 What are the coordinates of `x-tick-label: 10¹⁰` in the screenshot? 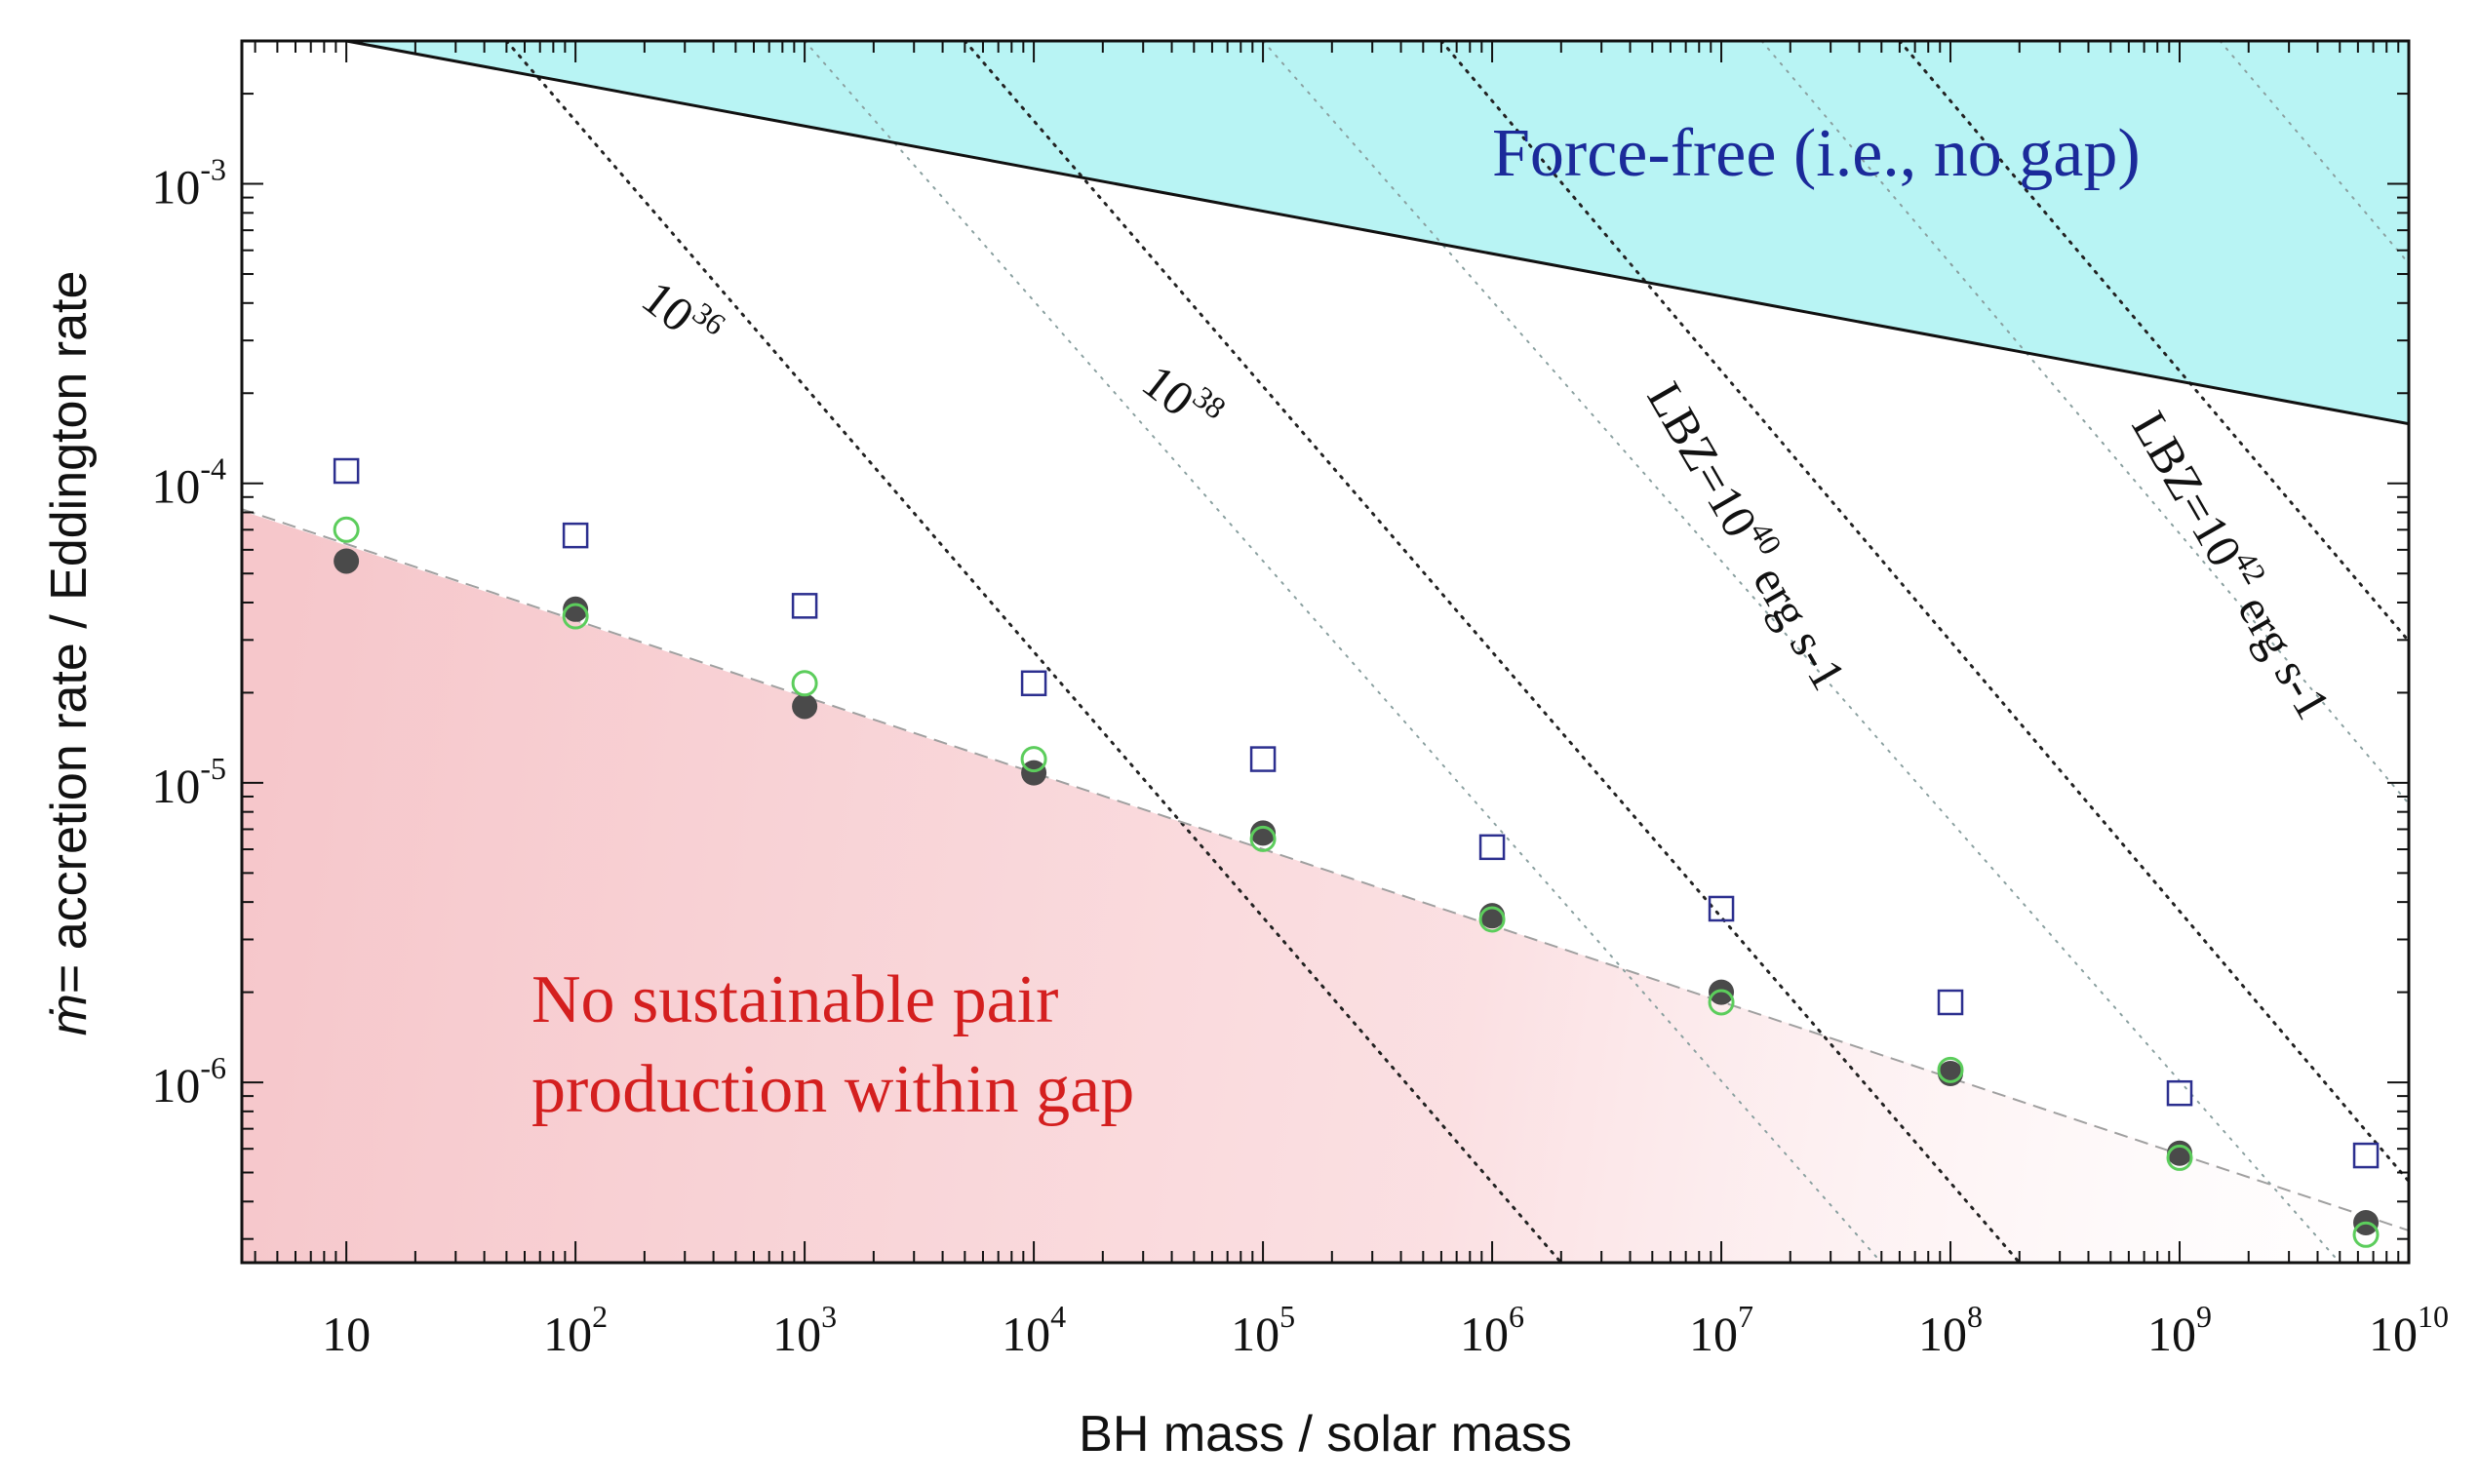 It's located at (2409, 1330).